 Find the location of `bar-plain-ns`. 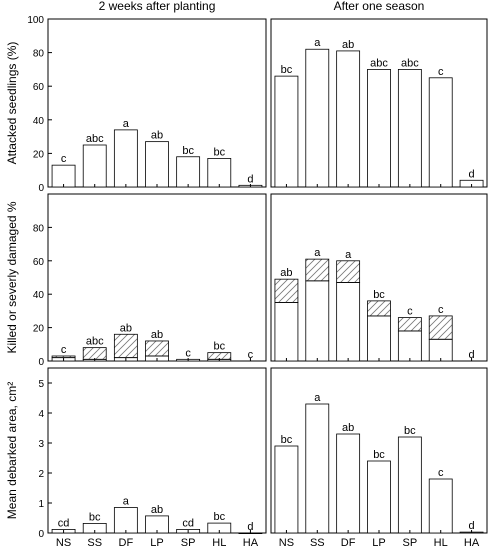

bar-plain-ns is located at coordinates (286, 332).